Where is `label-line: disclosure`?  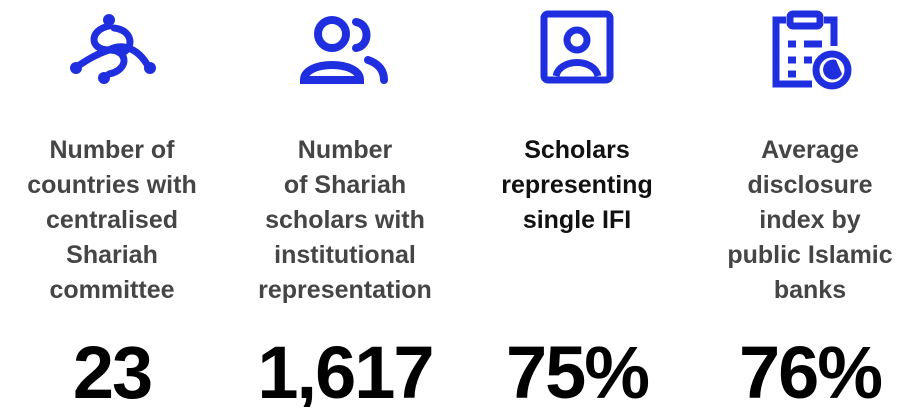 label-line: disclosure is located at coordinates (810, 185).